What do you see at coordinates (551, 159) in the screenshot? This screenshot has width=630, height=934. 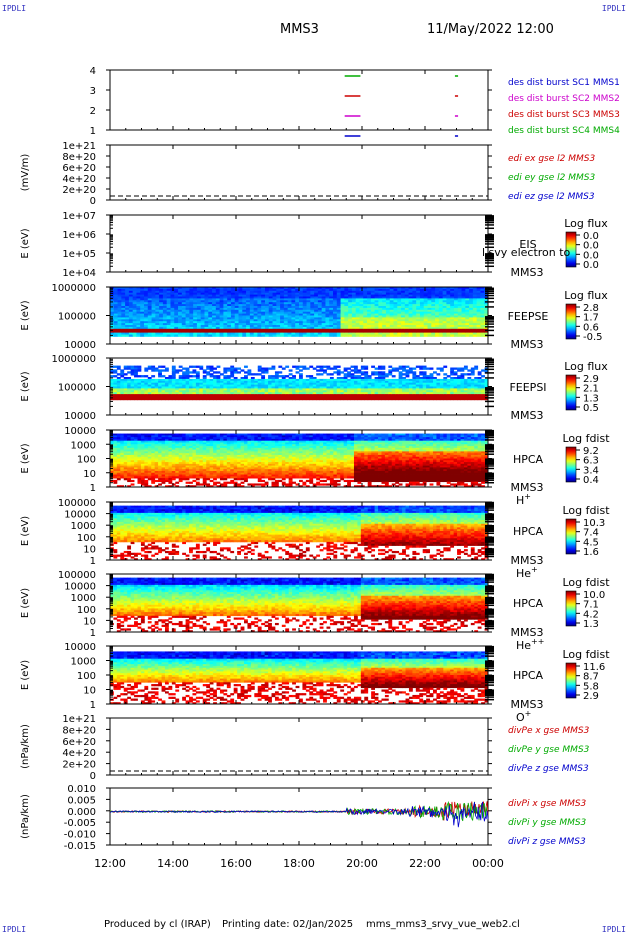 I see `series-label: edi ex gse l2 MMS3` at bounding box center [551, 159].